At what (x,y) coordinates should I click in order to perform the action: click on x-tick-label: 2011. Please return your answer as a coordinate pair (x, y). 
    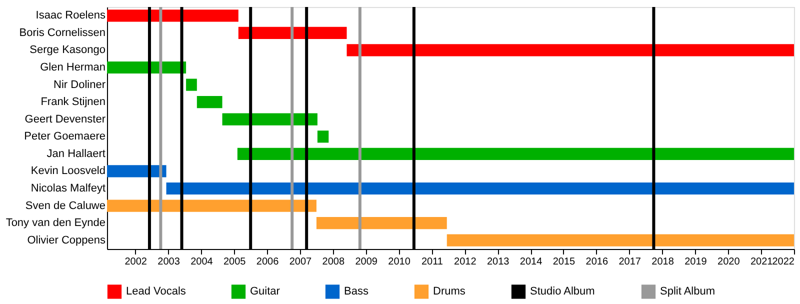
    Looking at the image, I should click on (432, 262).